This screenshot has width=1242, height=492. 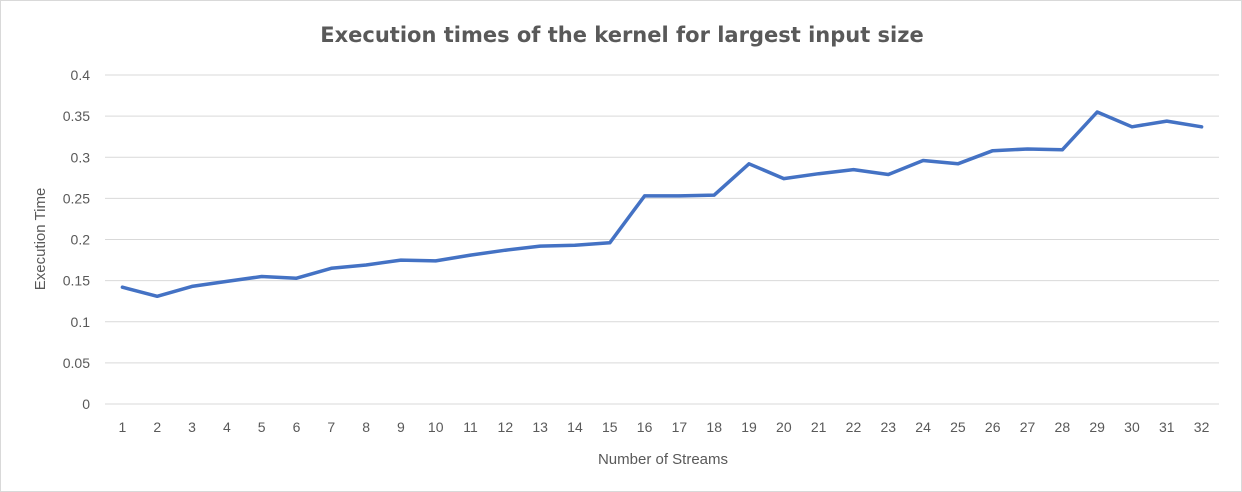 What do you see at coordinates (888, 427) in the screenshot?
I see `x-tick-label: 23` at bounding box center [888, 427].